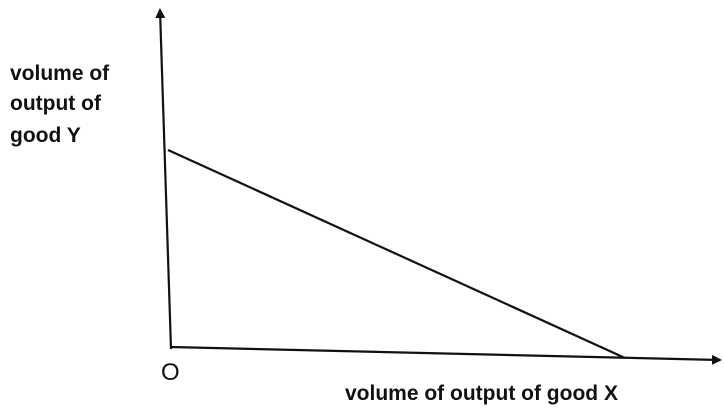  I want to click on x-axis-label: volume of output of good X, so click(481, 393).